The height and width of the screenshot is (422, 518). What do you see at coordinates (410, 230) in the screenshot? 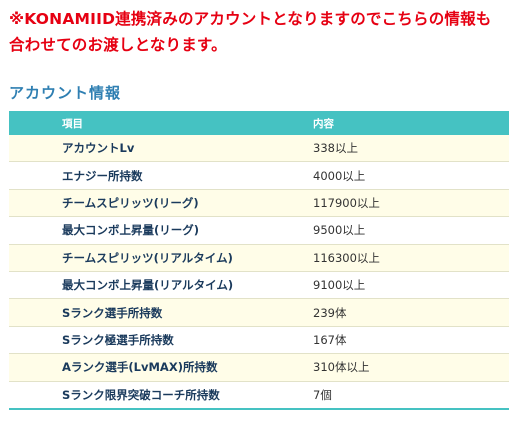
I see `row-item-value: 9500以上` at bounding box center [410, 230].